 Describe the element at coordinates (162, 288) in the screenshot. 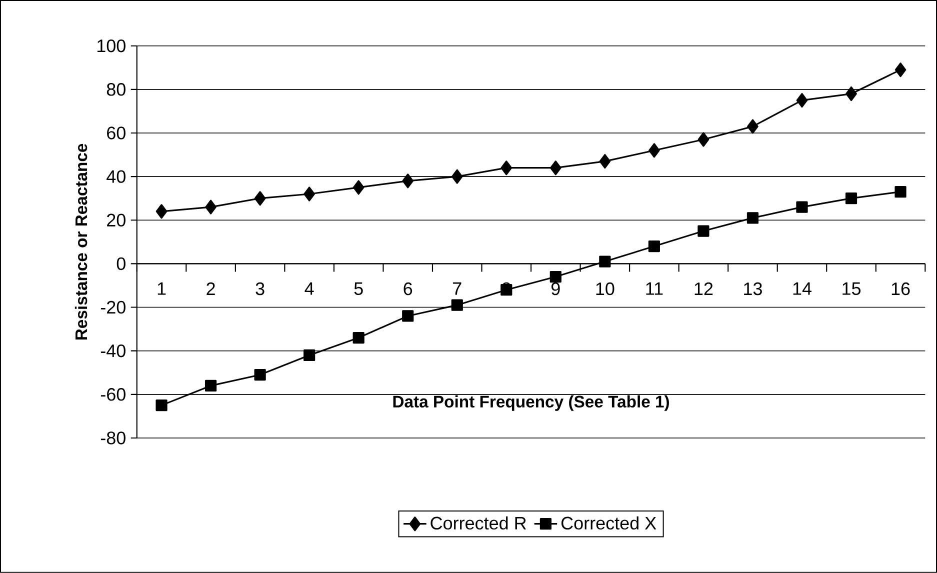

I see `x-tick-label: 1` at that location.